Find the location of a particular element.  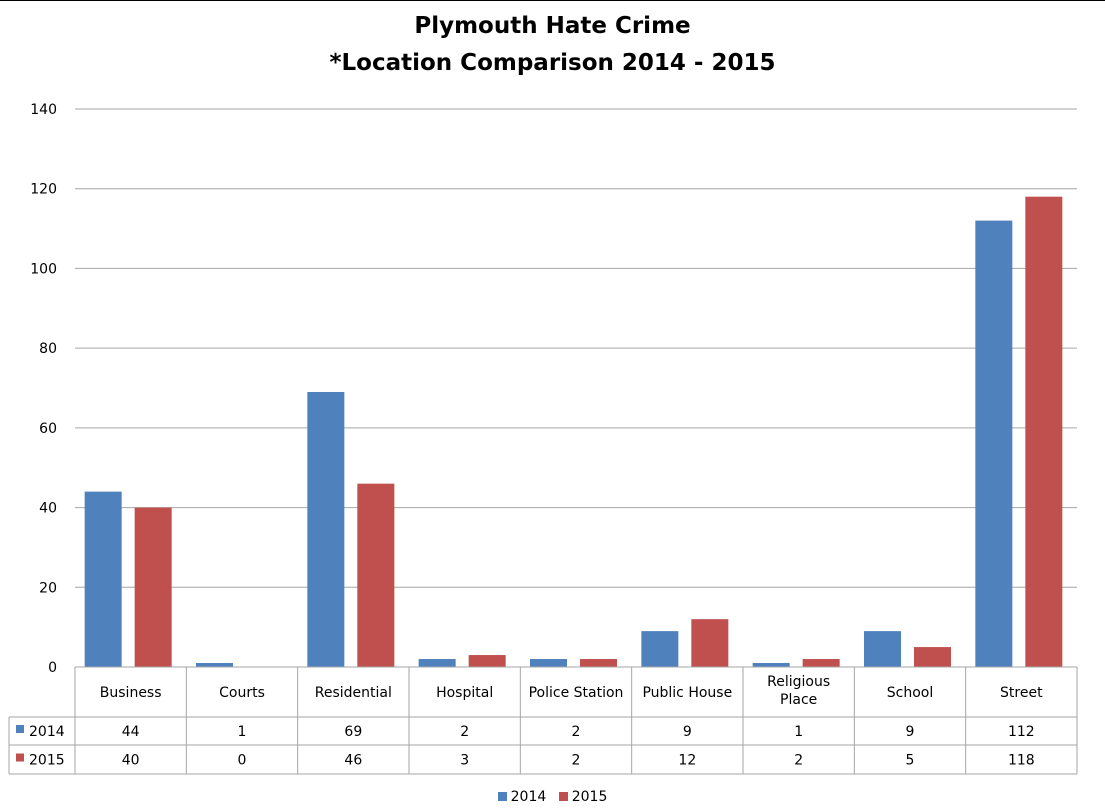

legend-label-2015: 2015 is located at coordinates (589, 797).